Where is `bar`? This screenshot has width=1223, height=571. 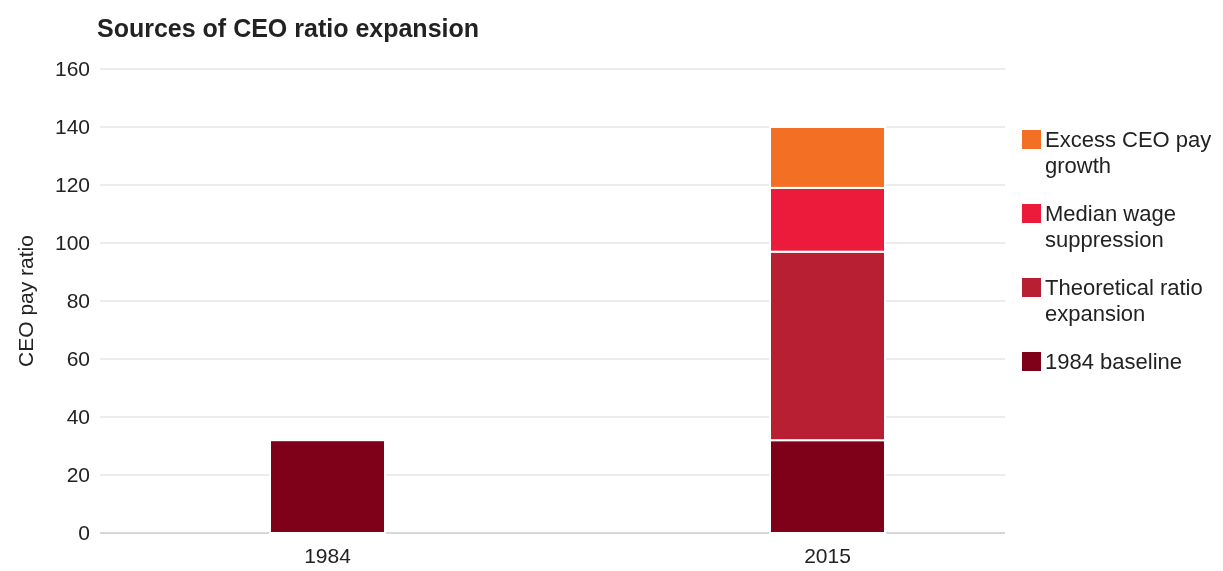
bar is located at coordinates (327, 486).